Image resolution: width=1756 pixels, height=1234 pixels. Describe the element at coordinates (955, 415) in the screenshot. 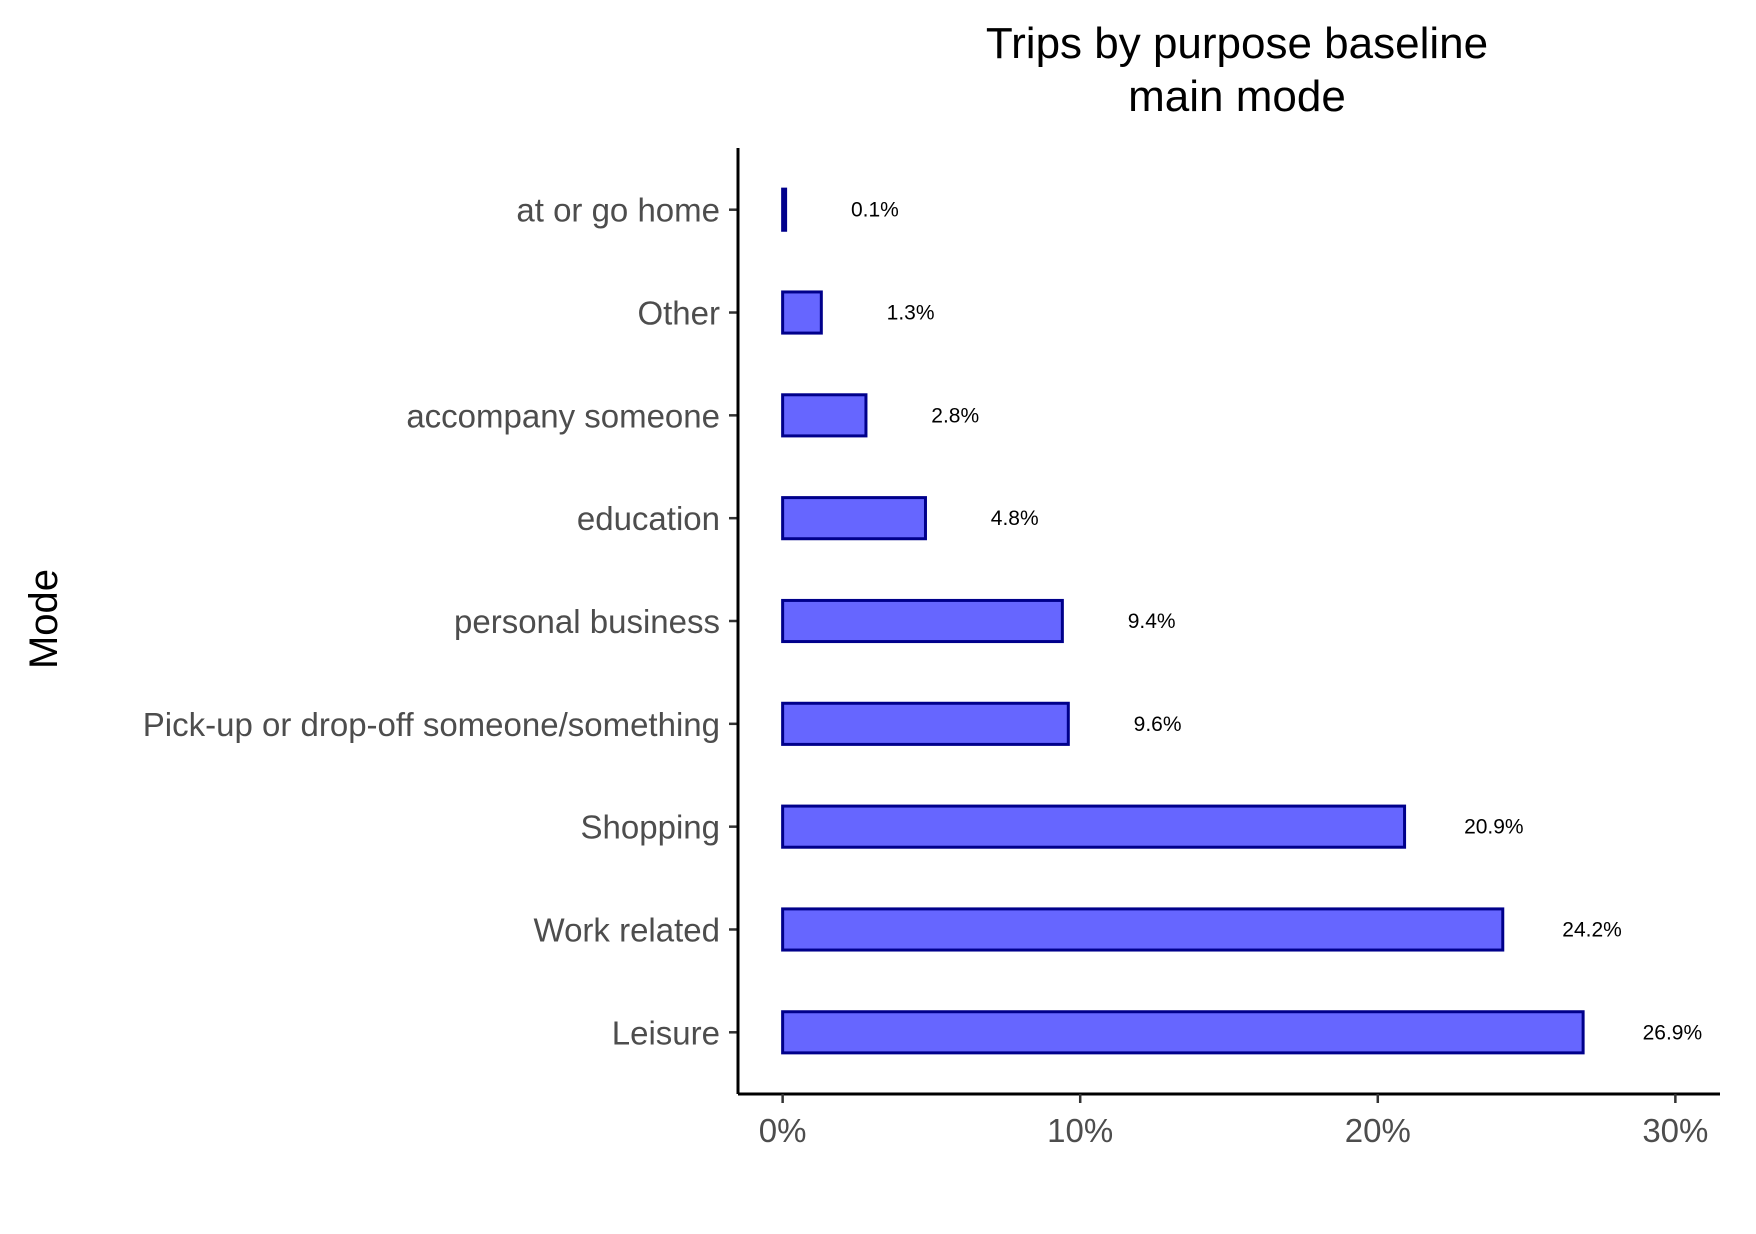

I see `data-label-2: 2.8%` at that location.